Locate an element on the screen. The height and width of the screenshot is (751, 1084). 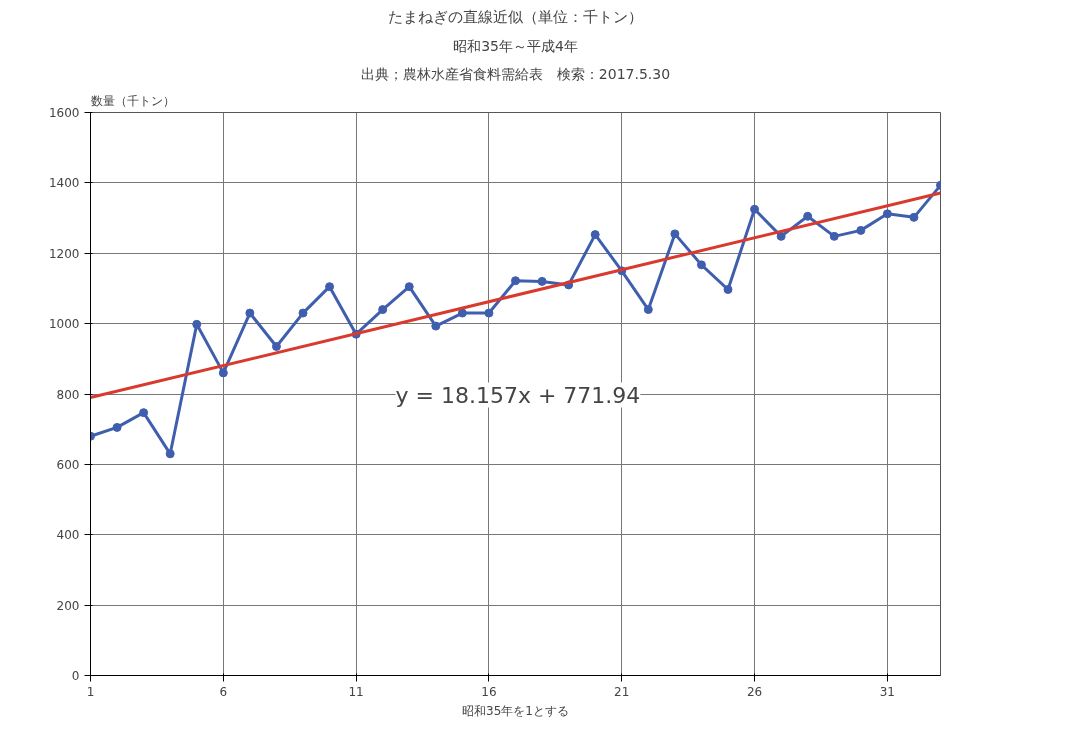
y-axis-title: 数量（千トン） is located at coordinates (132, 100).